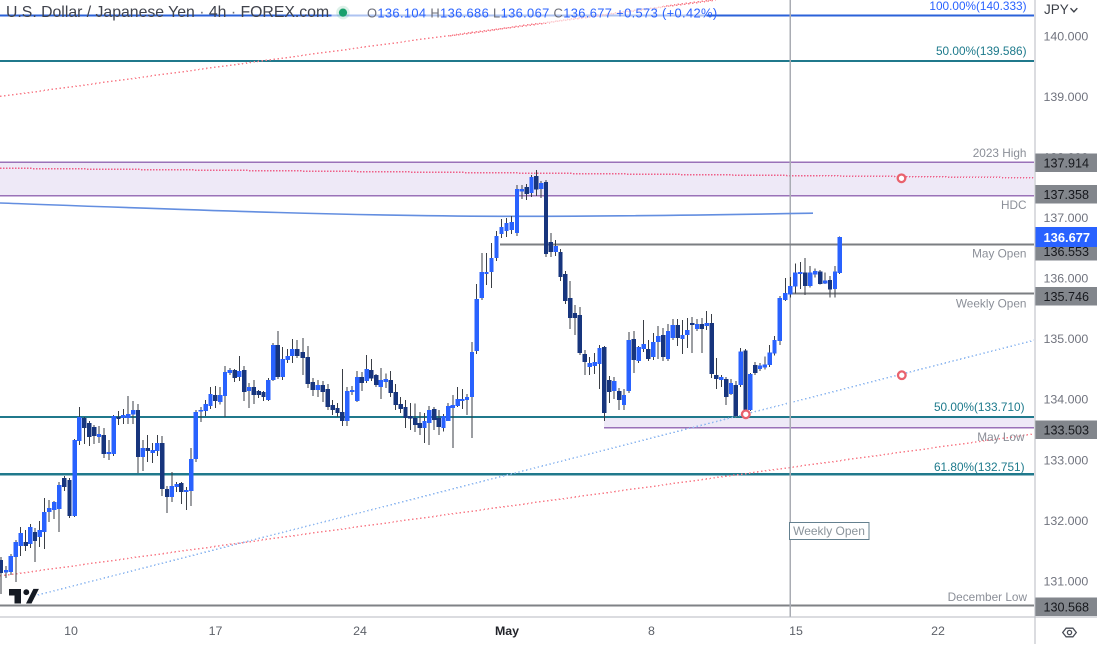 This screenshot has height=649, width=1097. I want to click on svg-text: 8, so click(651, 631).